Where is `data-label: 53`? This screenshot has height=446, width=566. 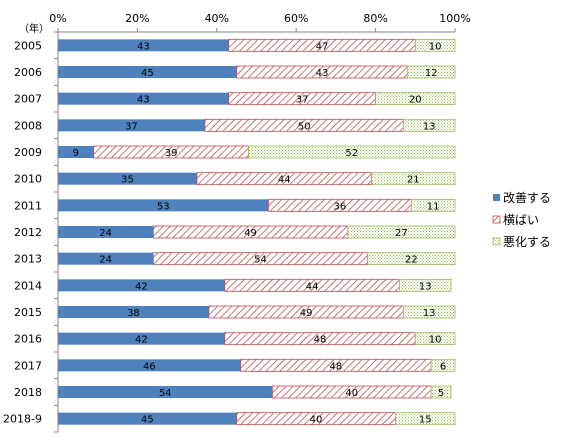
data-label: 53 is located at coordinates (163, 206).